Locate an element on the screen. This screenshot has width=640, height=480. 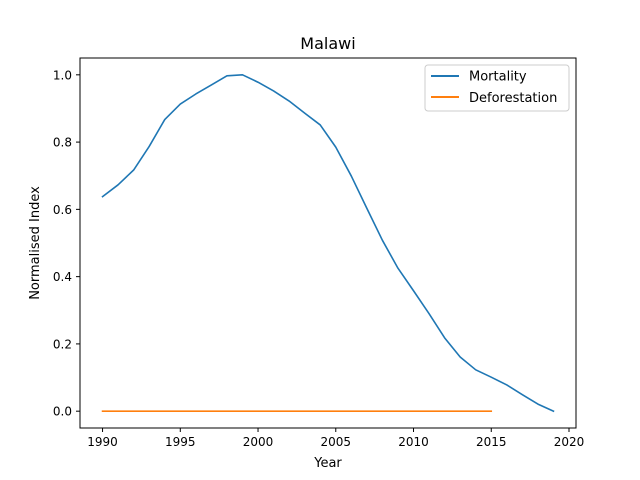
x-axis-label: Year is located at coordinates (327, 463).